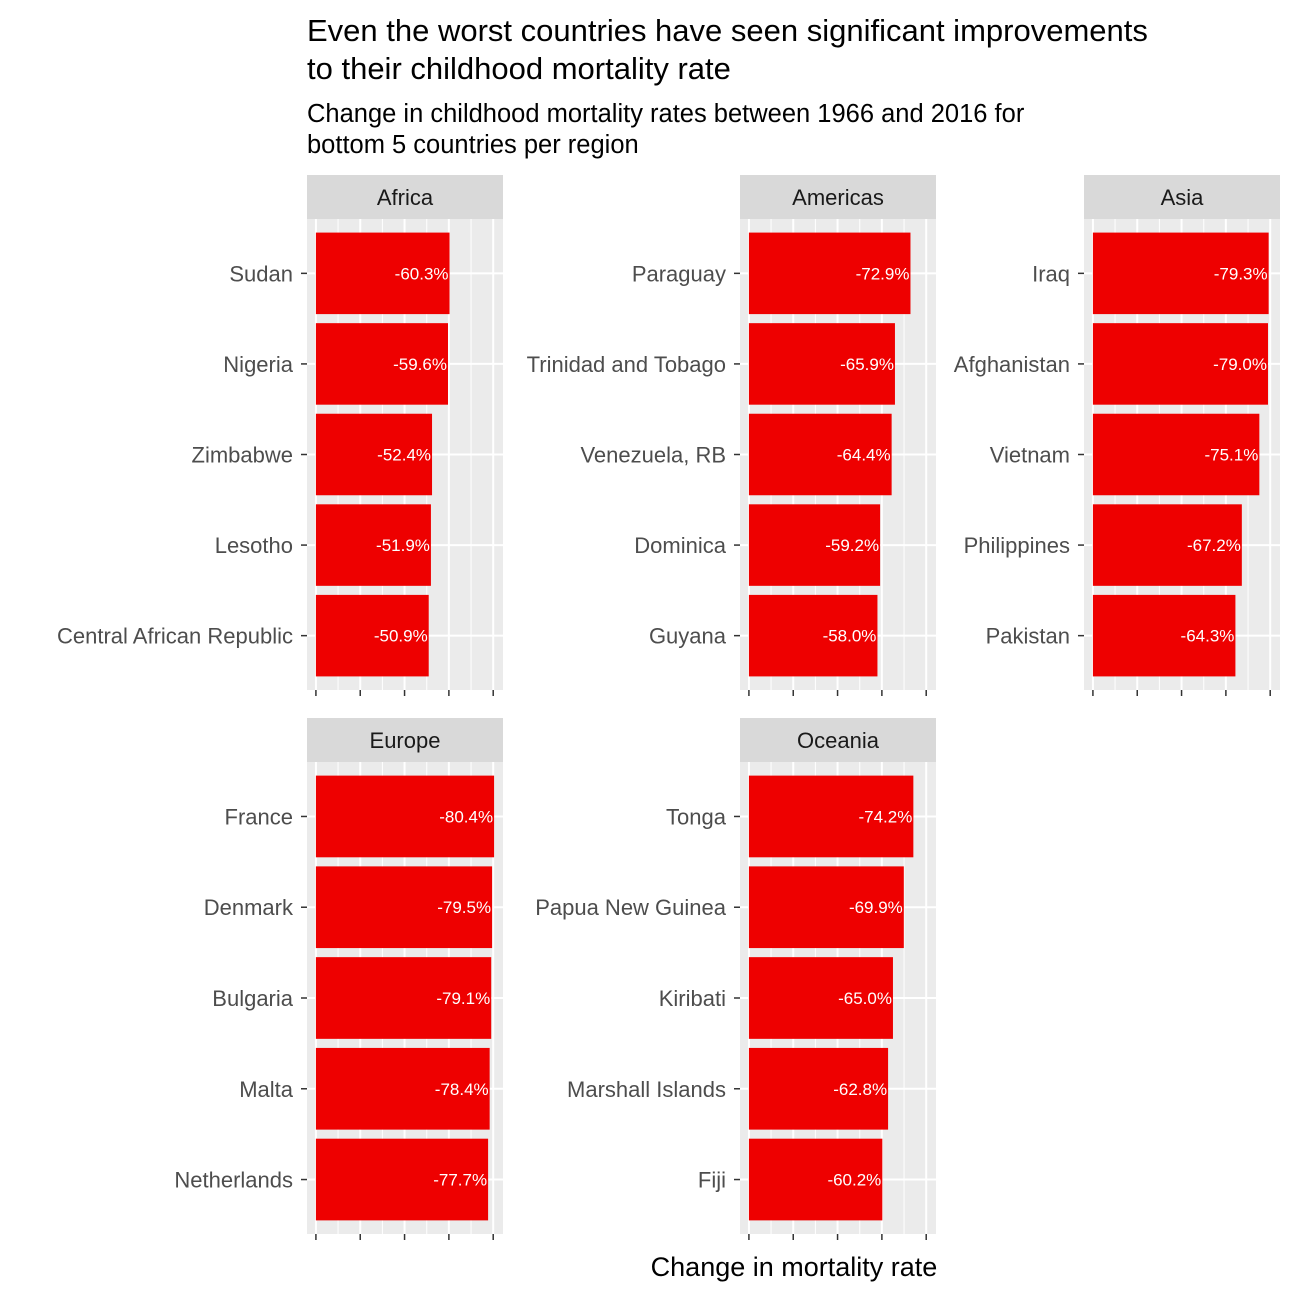  What do you see at coordinates (712, 1180) in the screenshot?
I see `category-label: Fiji` at bounding box center [712, 1180].